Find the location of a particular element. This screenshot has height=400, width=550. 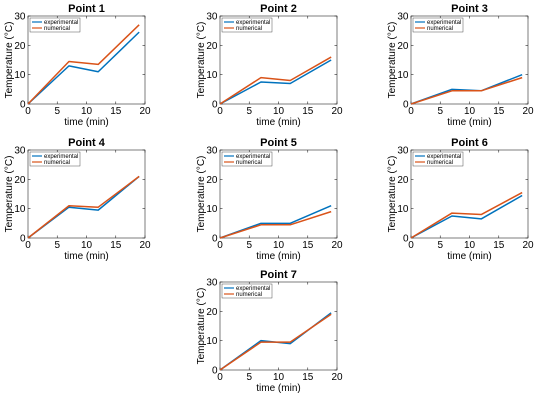

x-tick-label-3: 20 is located at coordinates (528, 111).